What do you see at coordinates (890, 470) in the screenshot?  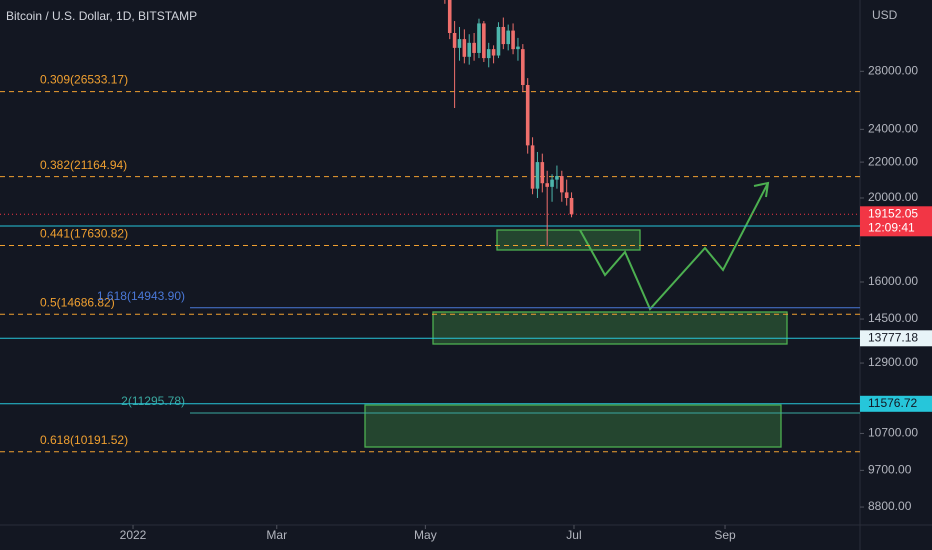 I see `y-tick-label: 9700.00` at bounding box center [890, 470].